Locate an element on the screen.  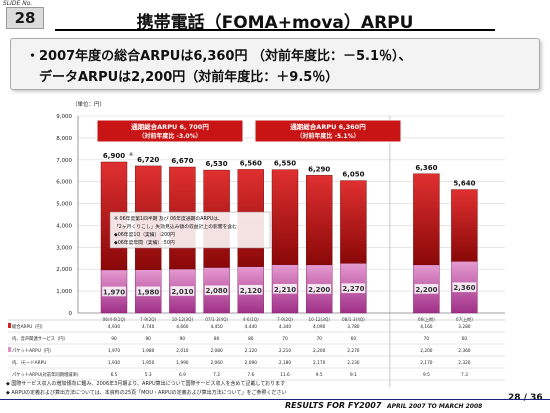
note-box is located at coordinates (190, 230).